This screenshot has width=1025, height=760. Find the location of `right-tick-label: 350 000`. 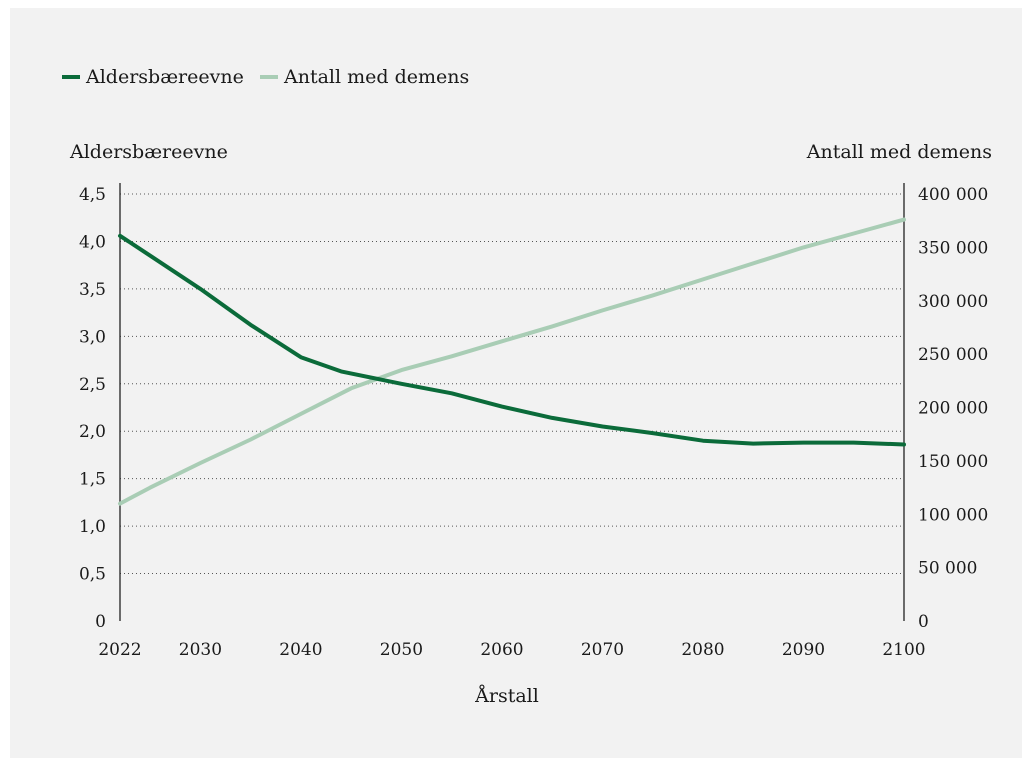

right-tick-label: 350 000 is located at coordinates (953, 248).